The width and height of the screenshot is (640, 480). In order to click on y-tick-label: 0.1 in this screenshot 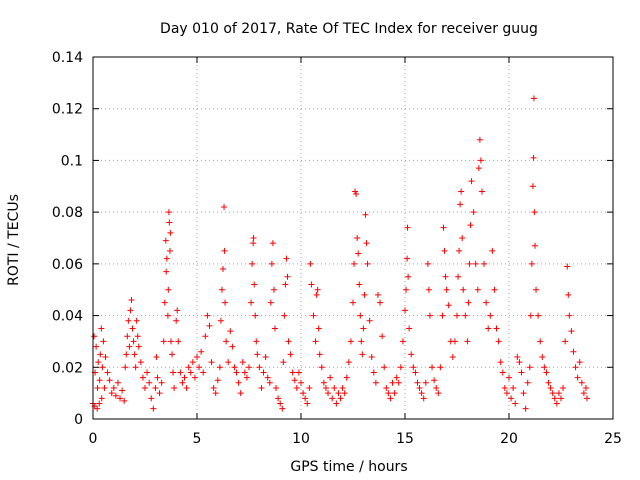, I will do `click(72, 161)`.